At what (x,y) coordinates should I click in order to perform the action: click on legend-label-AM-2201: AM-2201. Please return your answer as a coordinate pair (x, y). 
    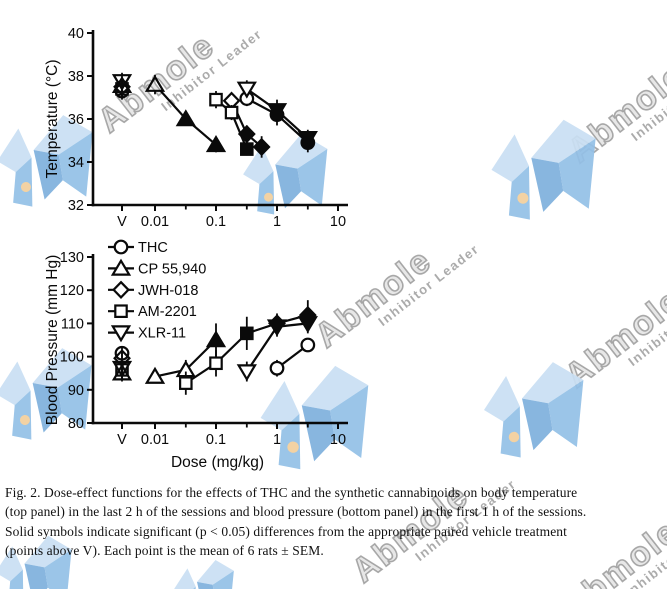
    Looking at the image, I should click on (167, 312).